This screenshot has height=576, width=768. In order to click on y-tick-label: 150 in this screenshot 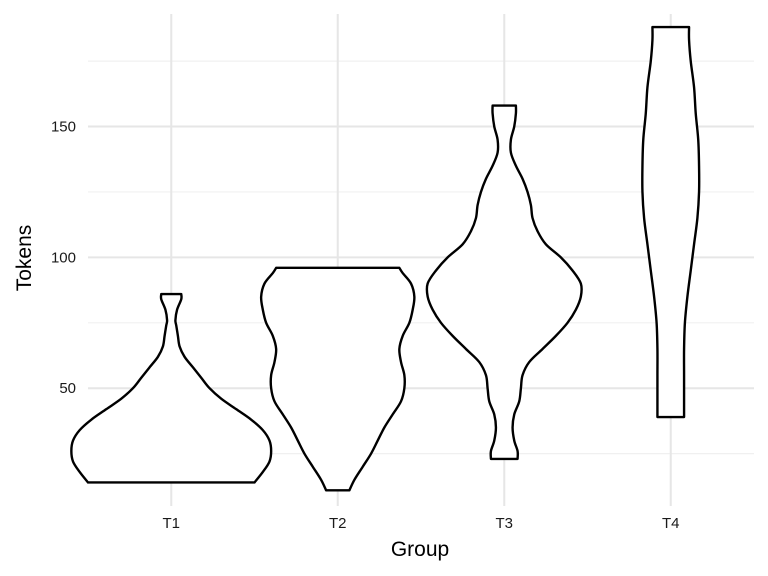, I will do `click(63, 127)`.